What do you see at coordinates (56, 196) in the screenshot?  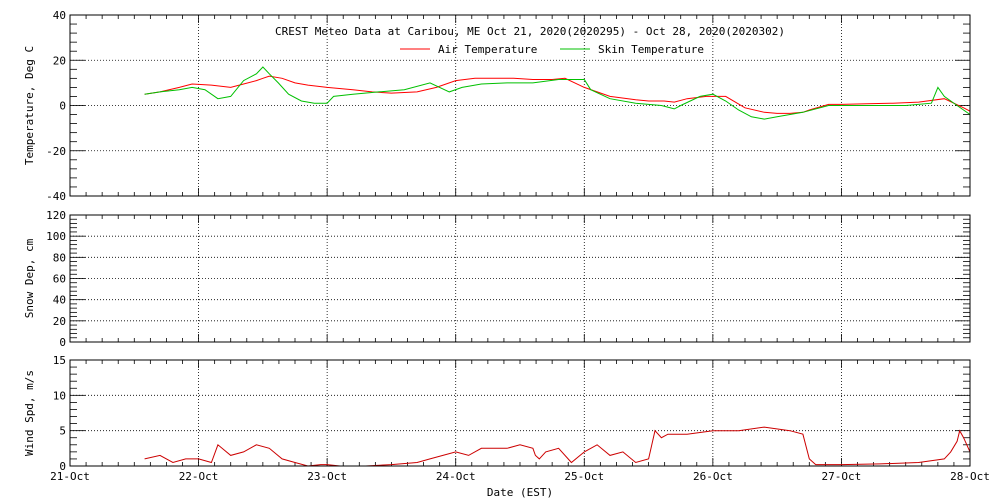 I see `y-tick-label: -40` at bounding box center [56, 196].